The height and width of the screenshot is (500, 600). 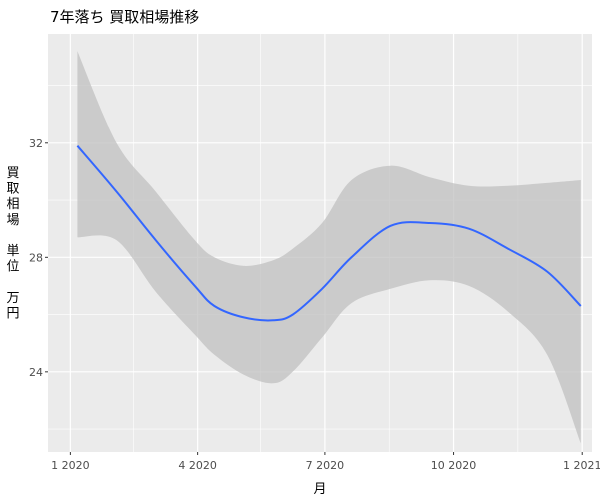 What do you see at coordinates (581, 465) in the screenshot?
I see `x-tick-label: 1 2021` at bounding box center [581, 465].